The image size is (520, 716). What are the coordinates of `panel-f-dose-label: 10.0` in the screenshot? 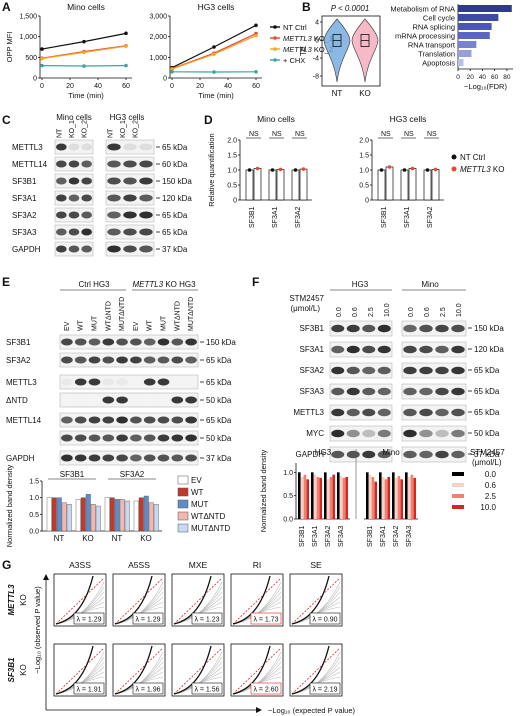 It's located at (387, 310).